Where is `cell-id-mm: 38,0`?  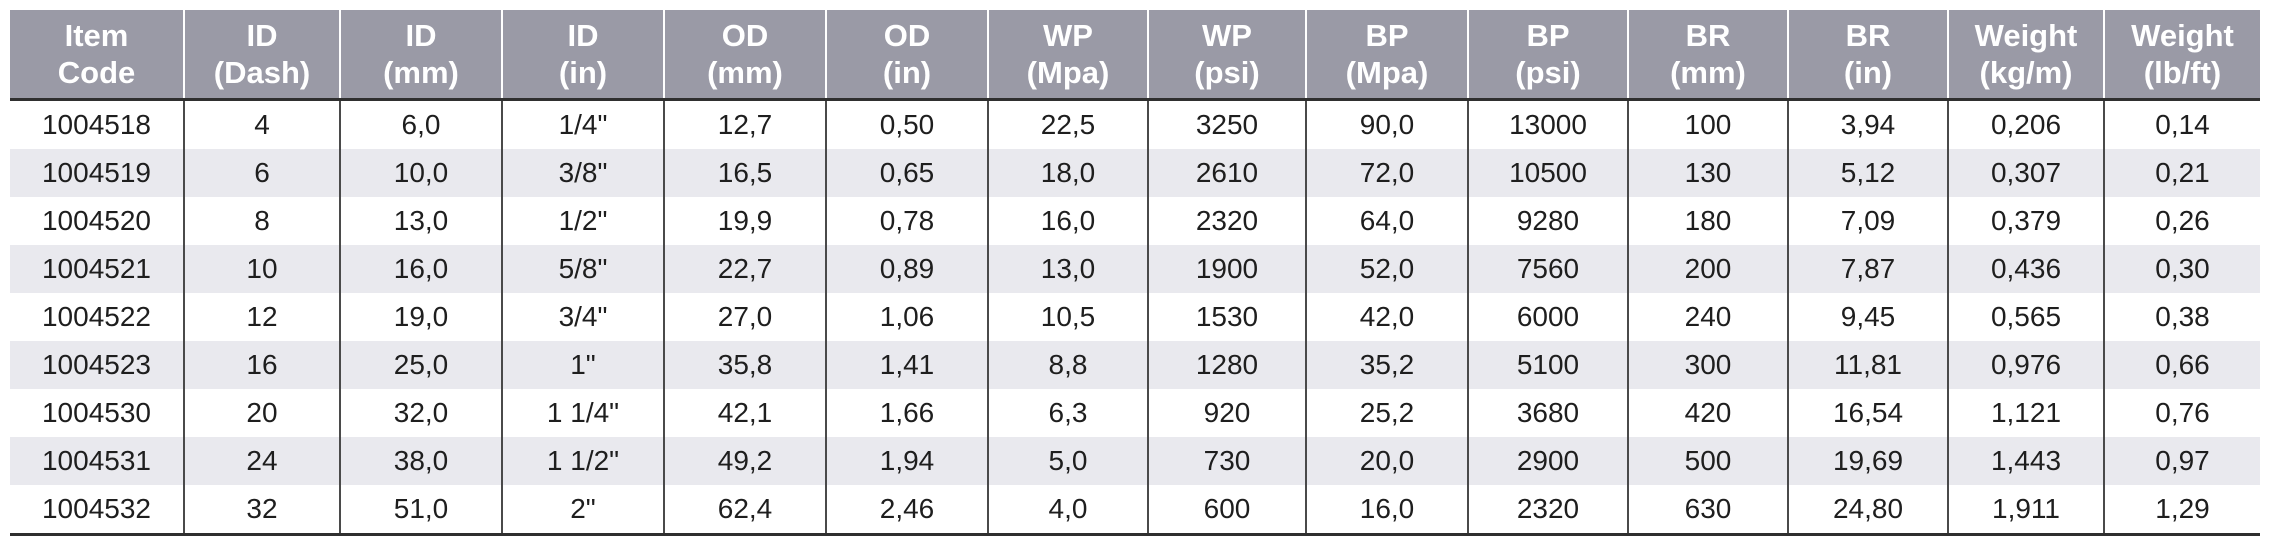 cell-id-mm: 38,0 is located at coordinates (420, 461).